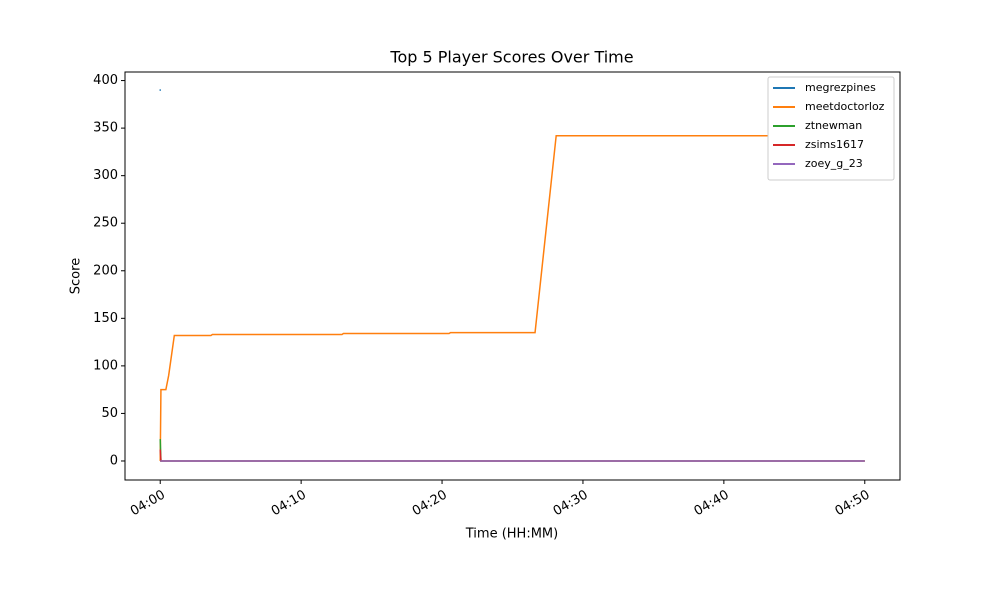  I want to click on legend-label: megrezpines, so click(840, 87).